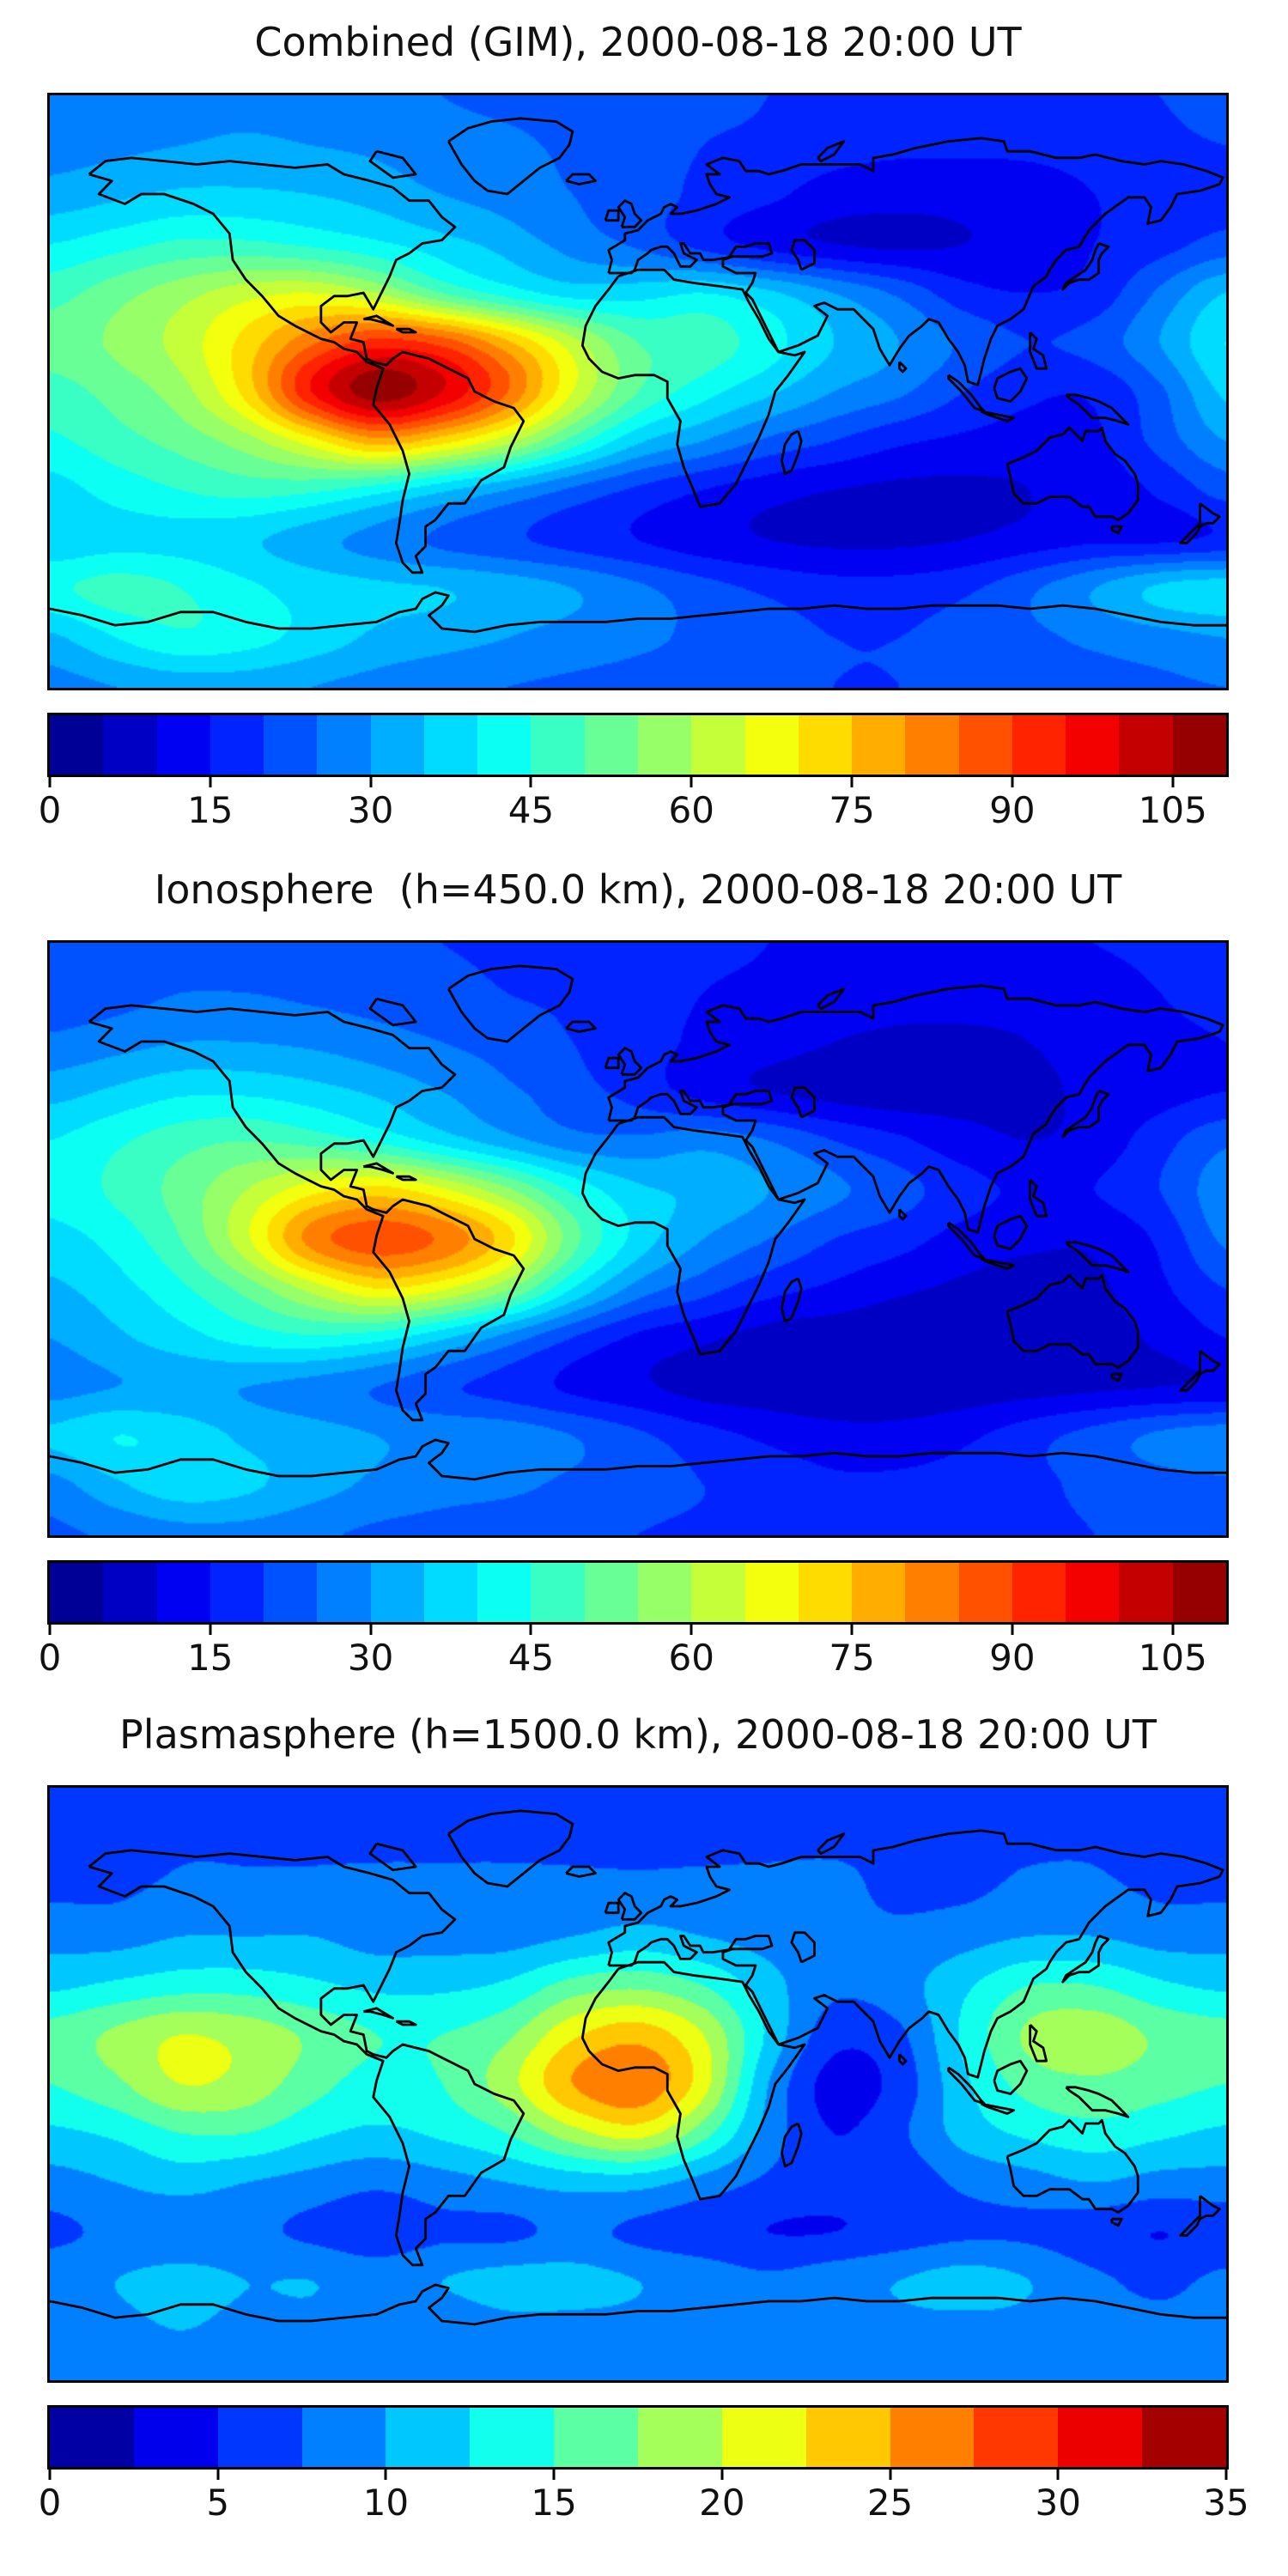  Describe the element at coordinates (1226, 2503) in the screenshot. I see `colorbar-tick-label: 35` at that location.